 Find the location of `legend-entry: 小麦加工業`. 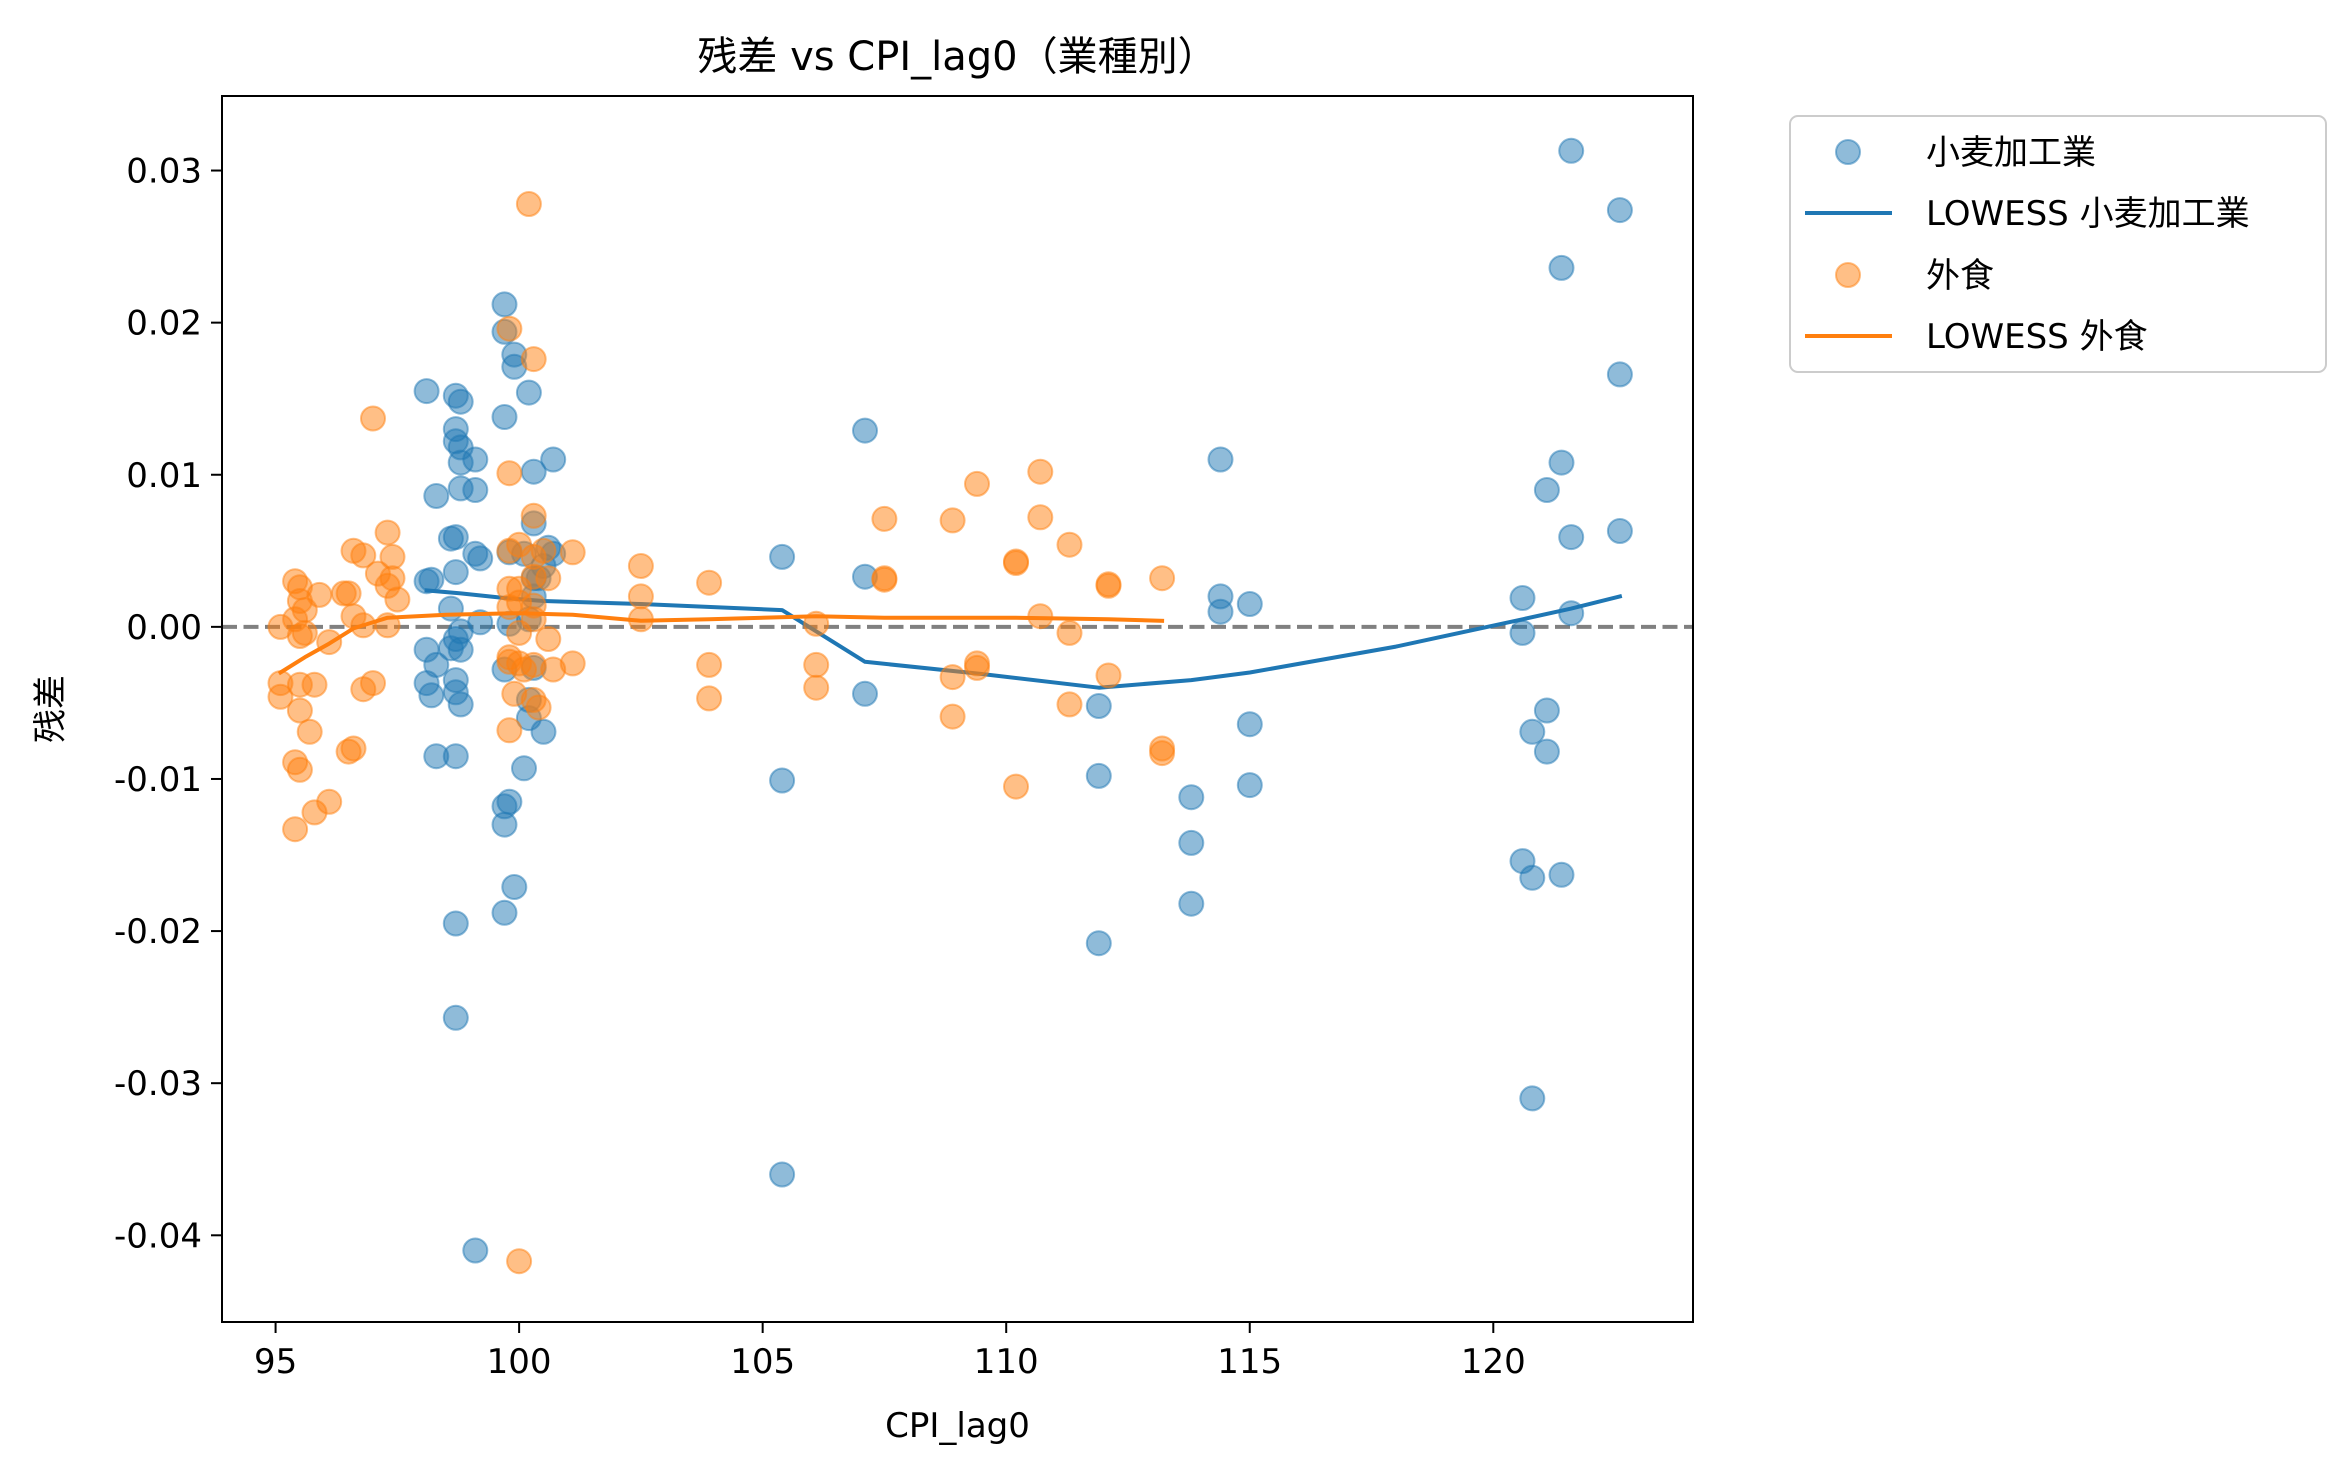

legend-entry: 小麦加工業 is located at coordinates (1965, 153).